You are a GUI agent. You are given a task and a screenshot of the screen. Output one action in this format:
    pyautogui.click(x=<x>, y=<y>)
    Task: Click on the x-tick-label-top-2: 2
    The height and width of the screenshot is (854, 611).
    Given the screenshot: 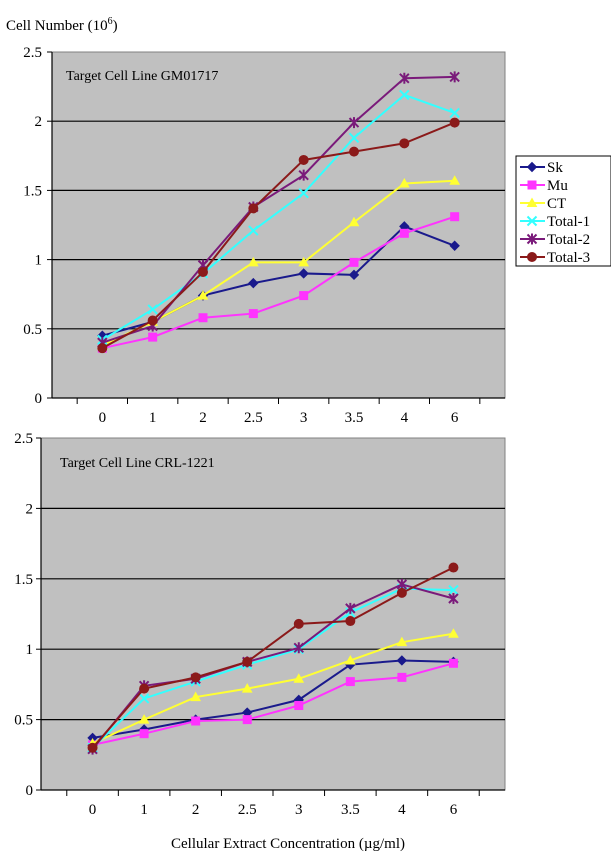 What is the action you would take?
    pyautogui.click(x=203, y=418)
    